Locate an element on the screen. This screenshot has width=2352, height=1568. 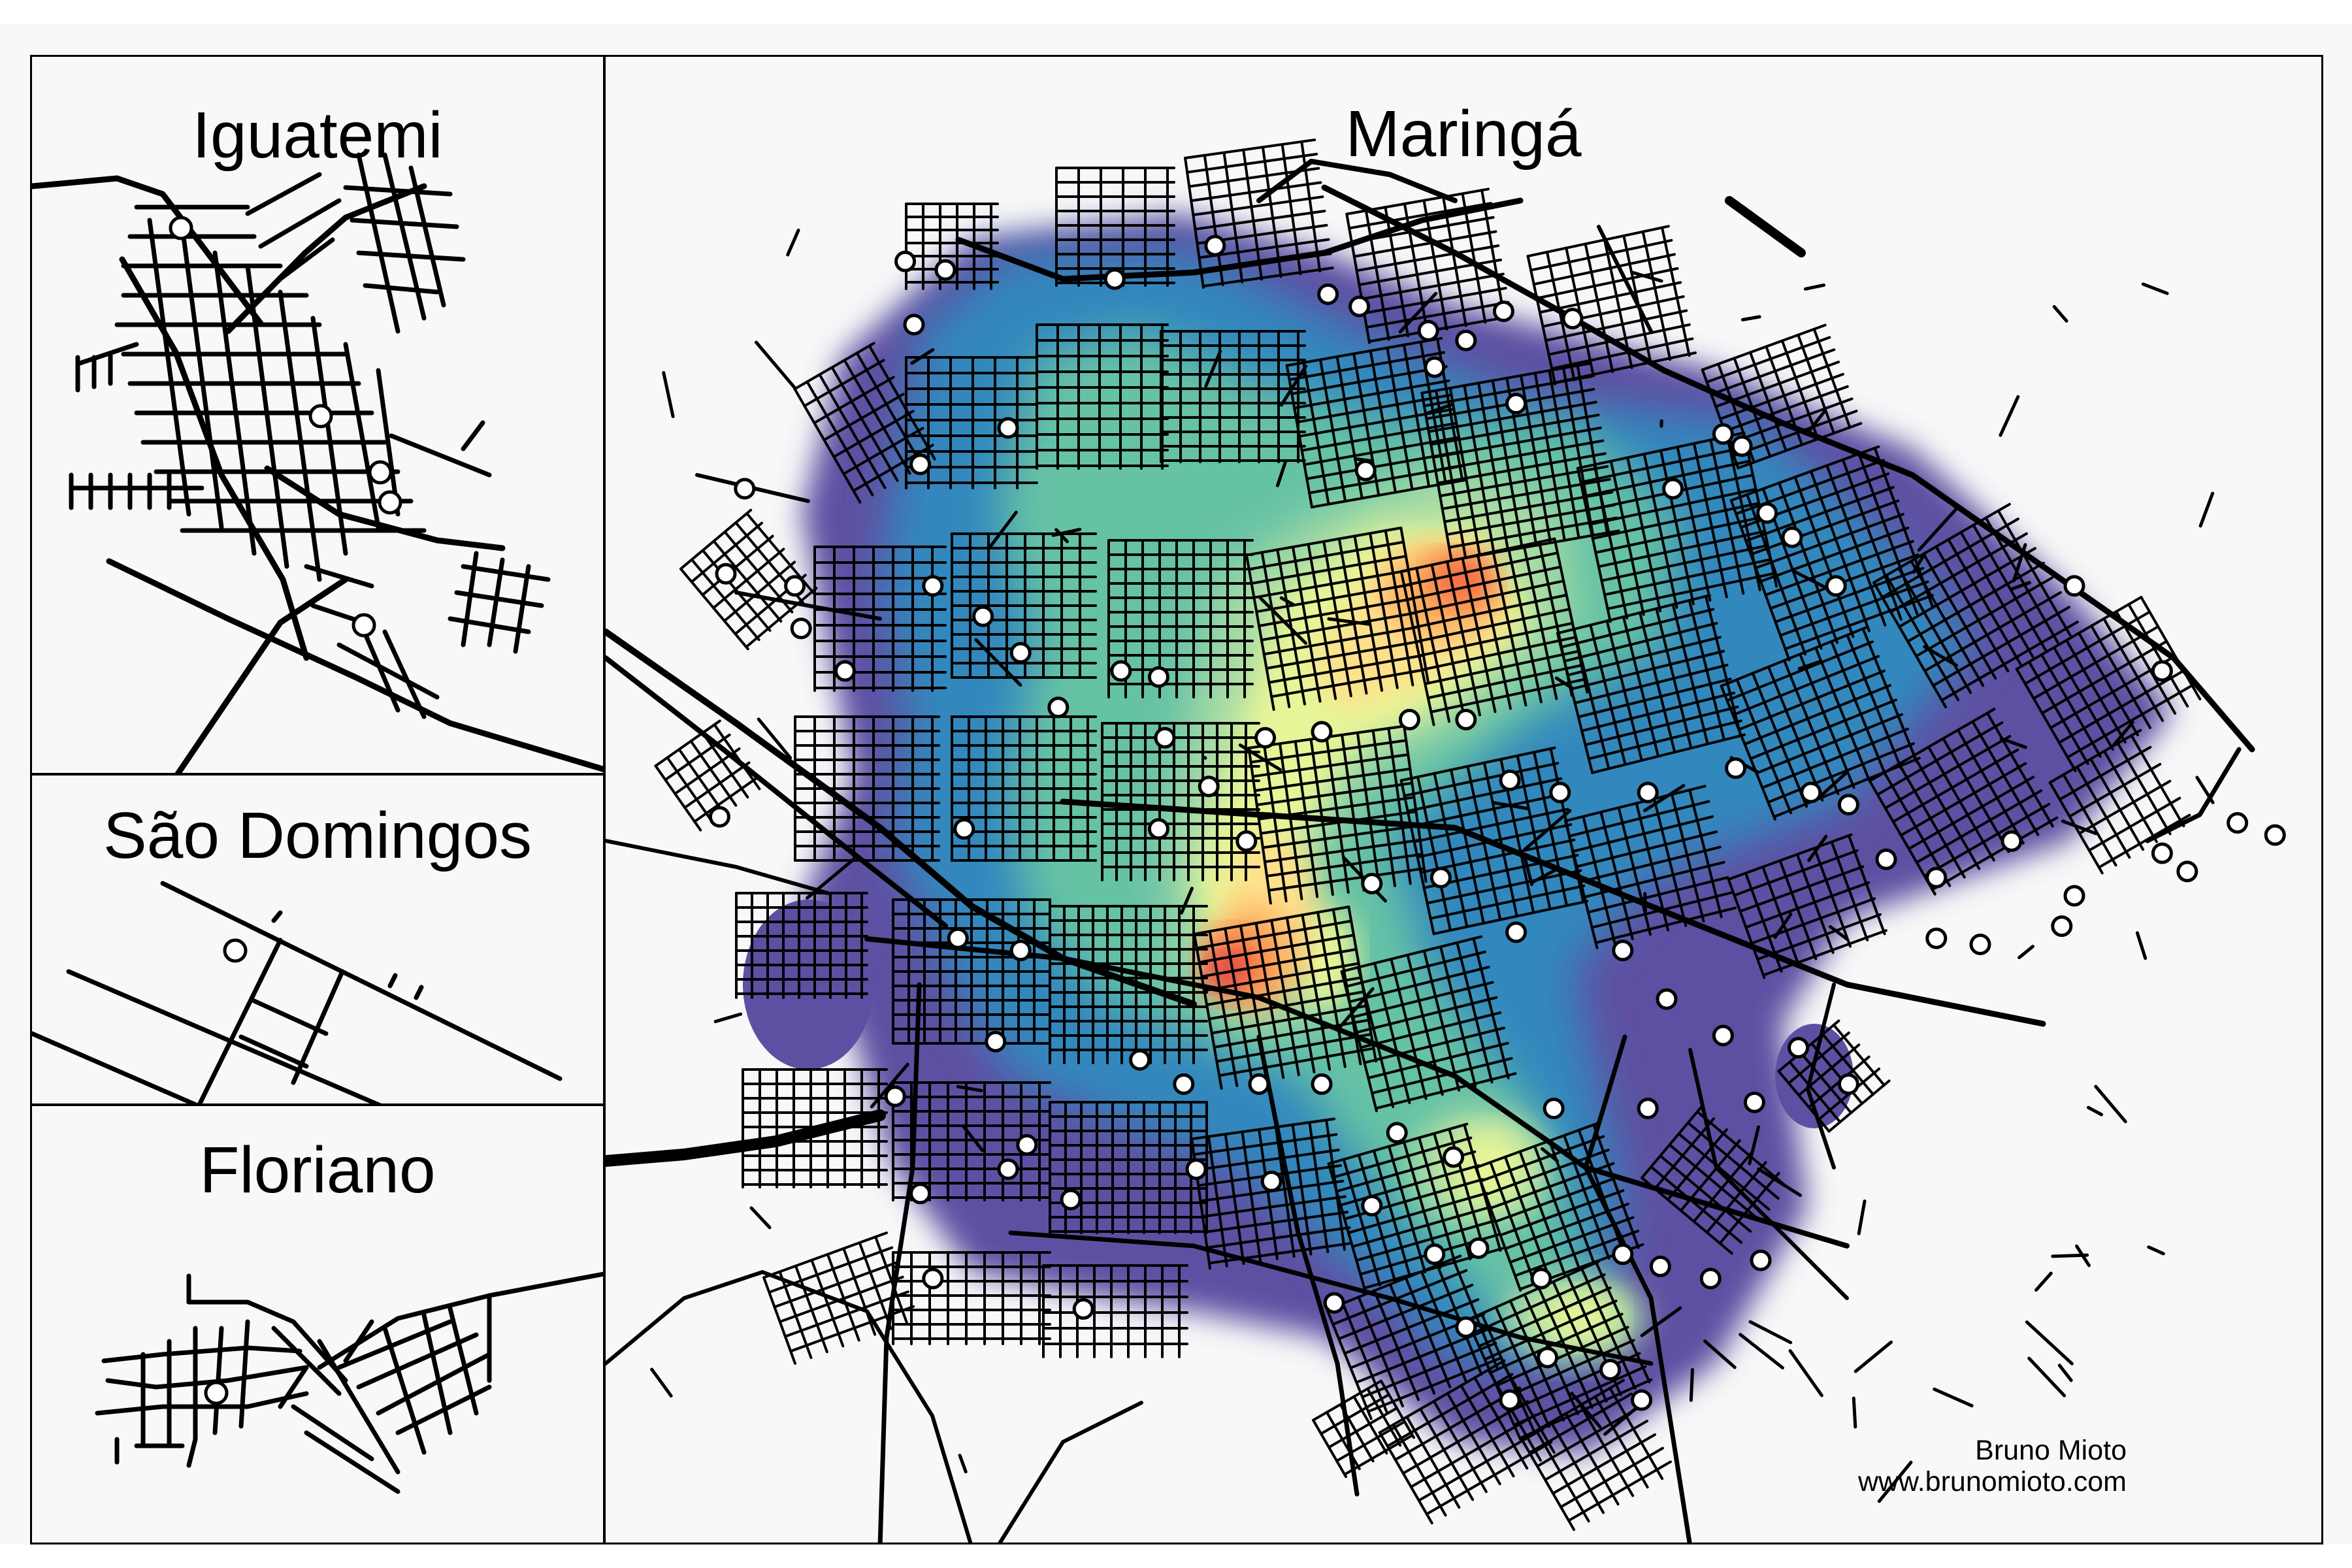
road-sao-domingos-main is located at coordinates (361, 981).